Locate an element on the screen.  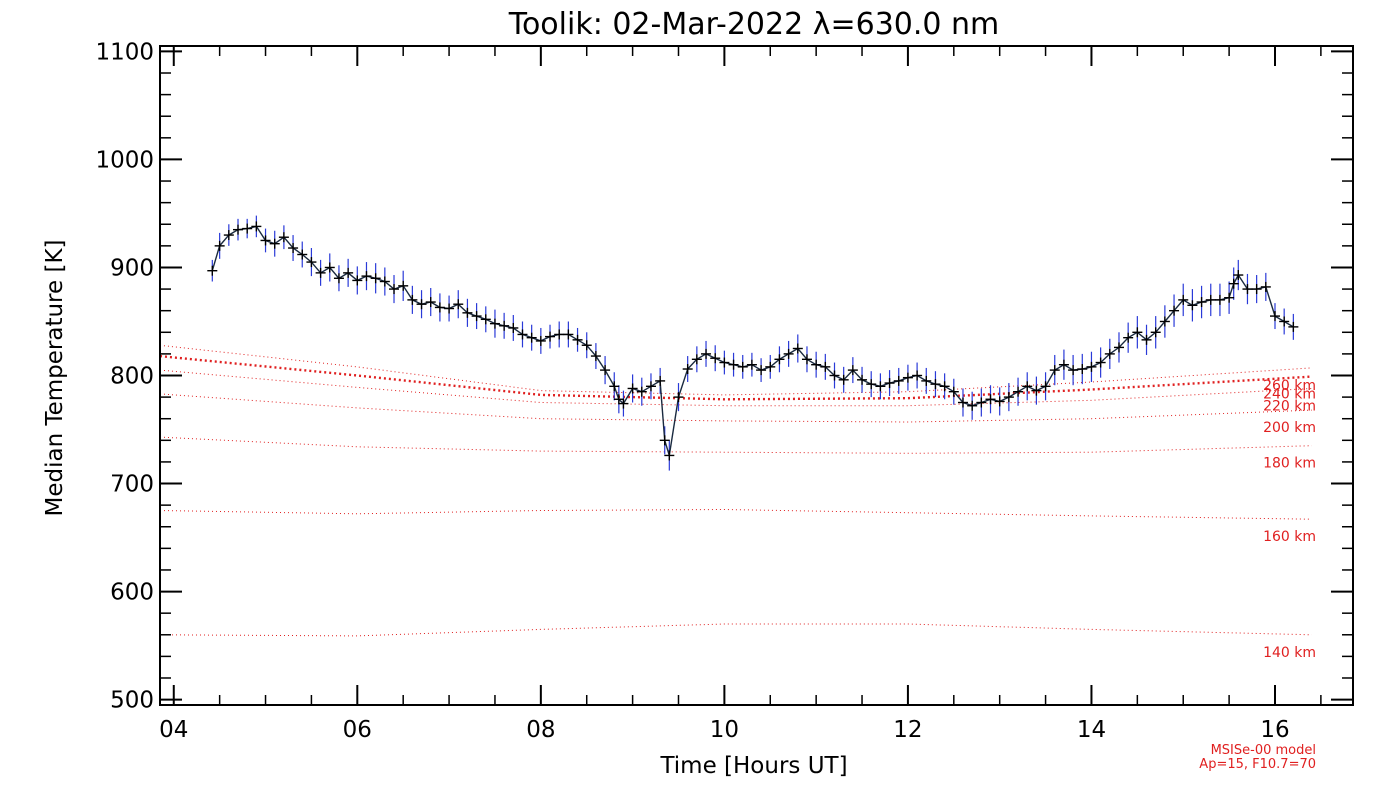
model-curve-160km is located at coordinates (735, 514).